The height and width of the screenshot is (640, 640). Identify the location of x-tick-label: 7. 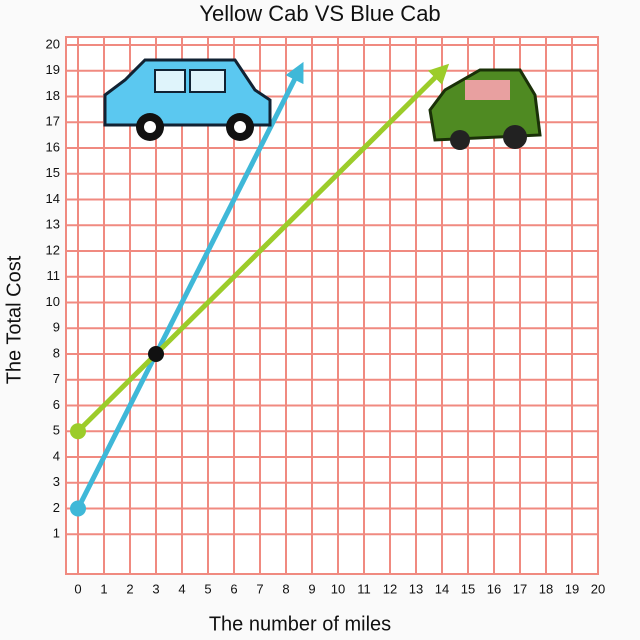
(259, 588).